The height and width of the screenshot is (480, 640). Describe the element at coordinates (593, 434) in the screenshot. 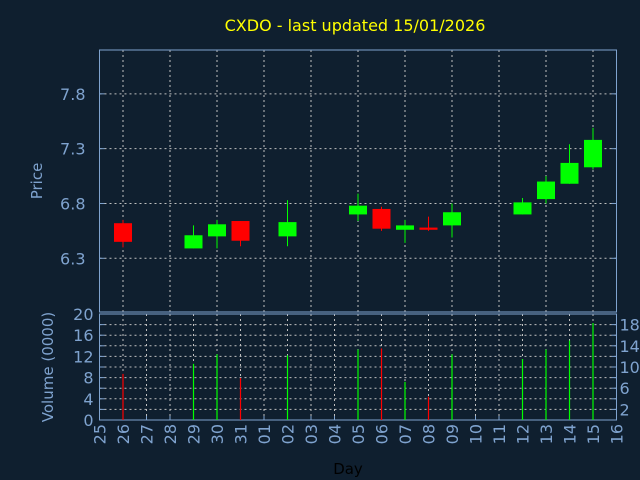

I see `x-tick-label: 15` at that location.